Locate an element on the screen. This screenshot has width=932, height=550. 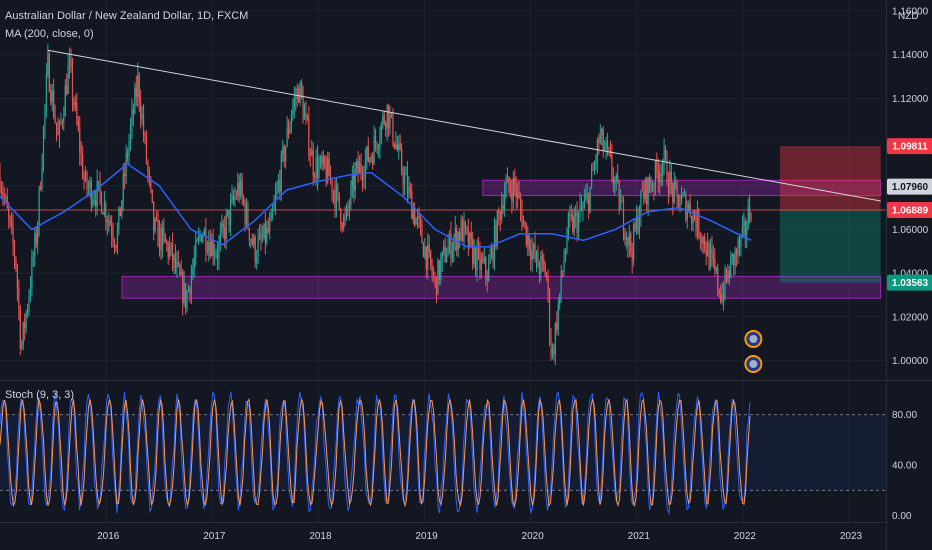
year-tick-label: 2016 is located at coordinates (108, 536).